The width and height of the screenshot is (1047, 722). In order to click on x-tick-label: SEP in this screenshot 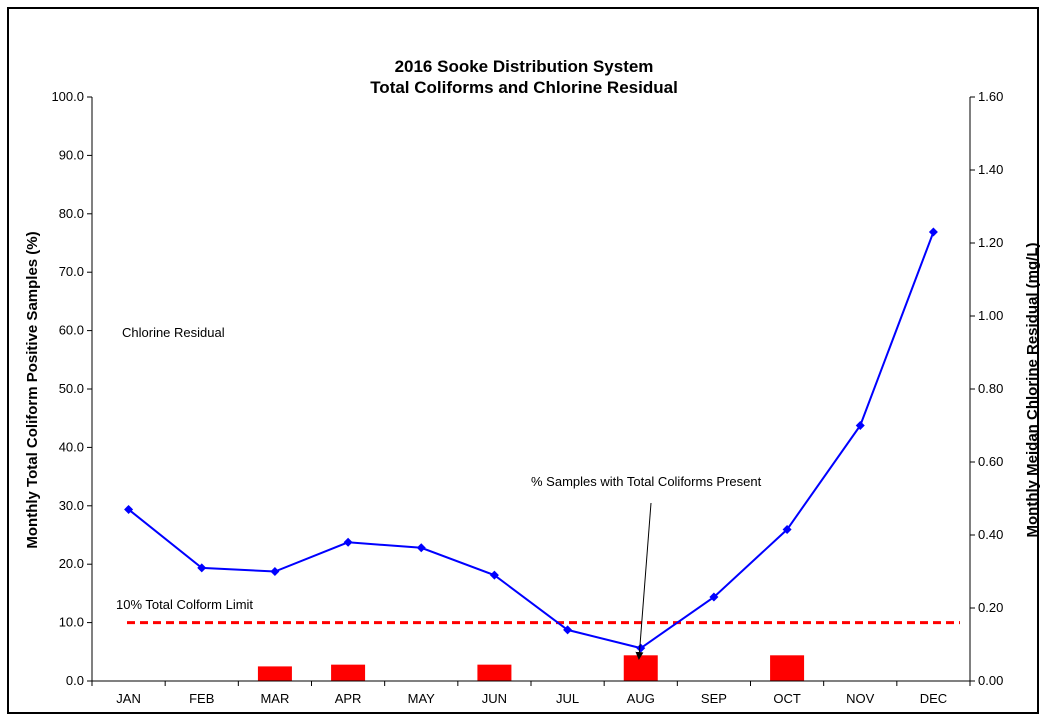, I will do `click(714, 698)`.